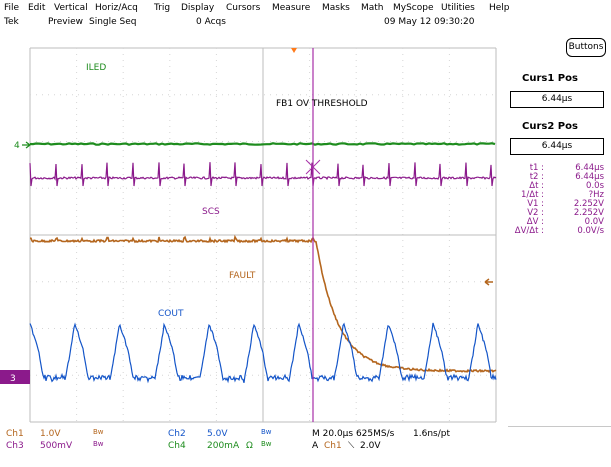 This screenshot has height=467, width=611. Describe the element at coordinates (535, 204) in the screenshot. I see `meas-label: V1 :` at that location.